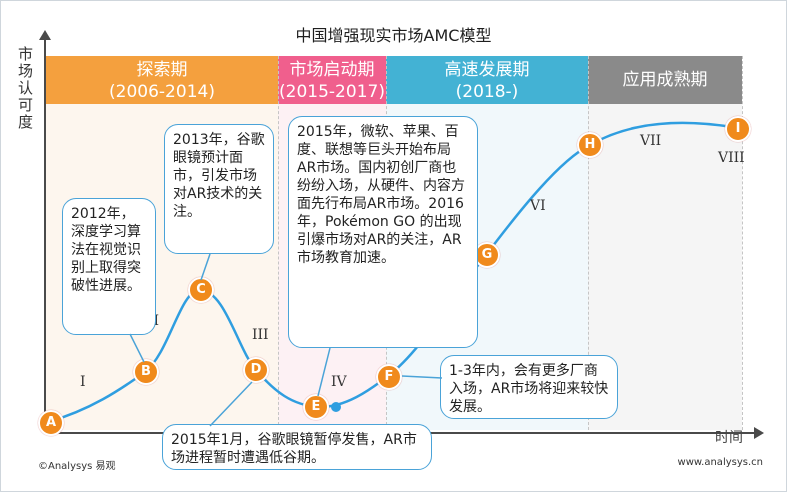 This screenshot has width=787, height=492. I want to click on x-axis-arrow, so click(759, 433).